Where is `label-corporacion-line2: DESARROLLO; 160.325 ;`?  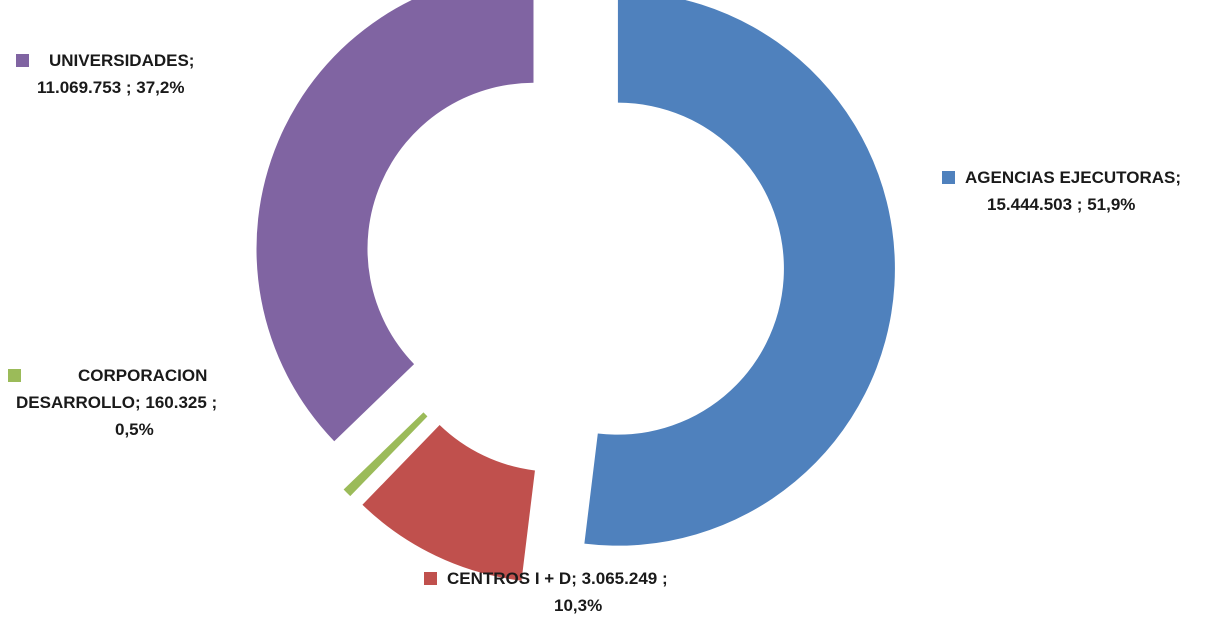
label-corporacion-line2: DESARROLLO; 160.325 ; is located at coordinates (117, 402).